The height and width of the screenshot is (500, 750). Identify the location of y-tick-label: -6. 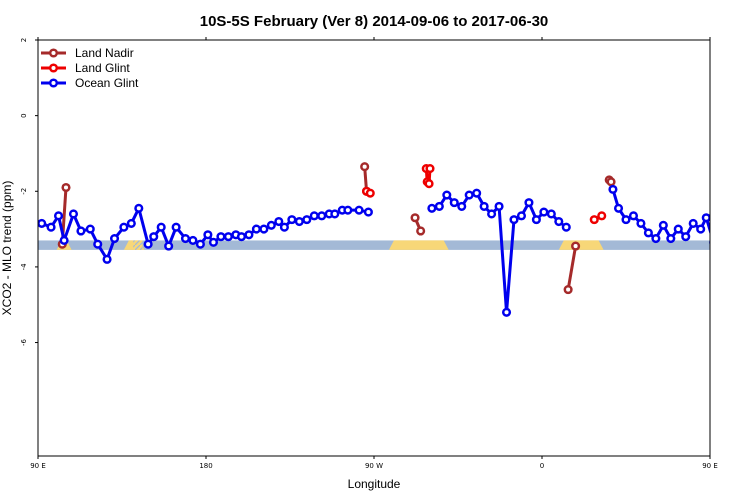
(24, 343).